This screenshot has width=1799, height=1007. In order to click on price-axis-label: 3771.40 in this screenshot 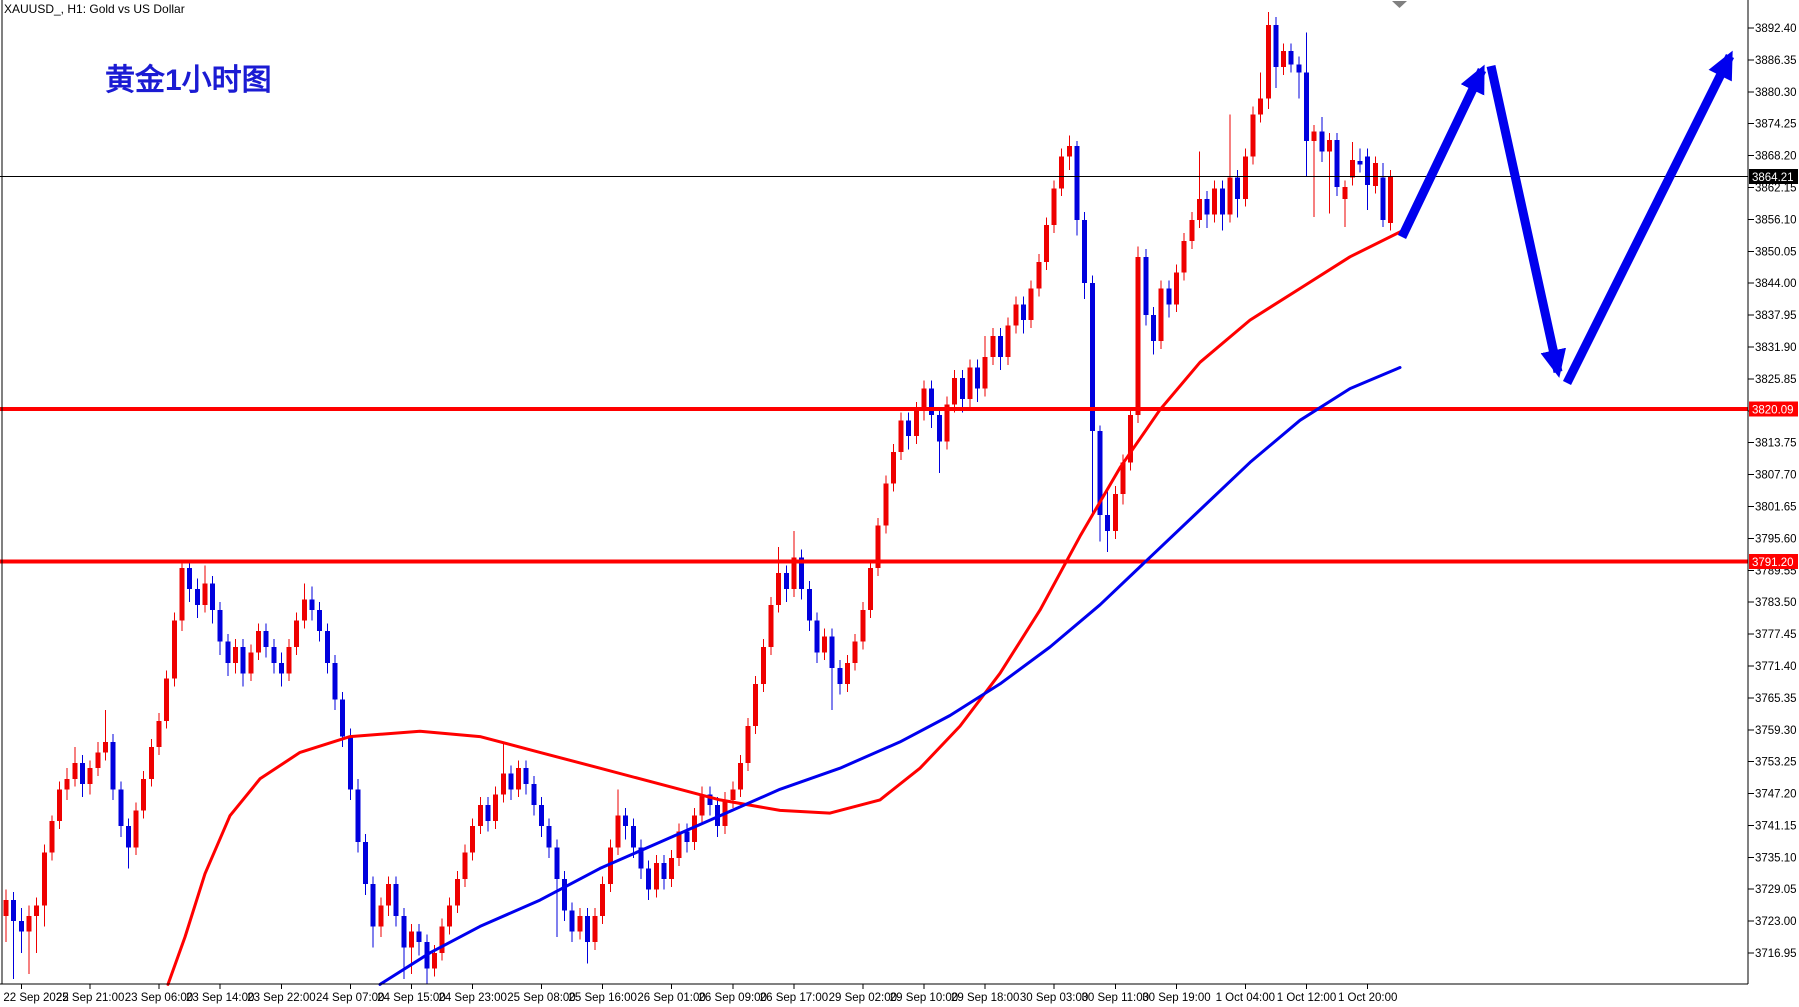, I will do `click(1776, 667)`.